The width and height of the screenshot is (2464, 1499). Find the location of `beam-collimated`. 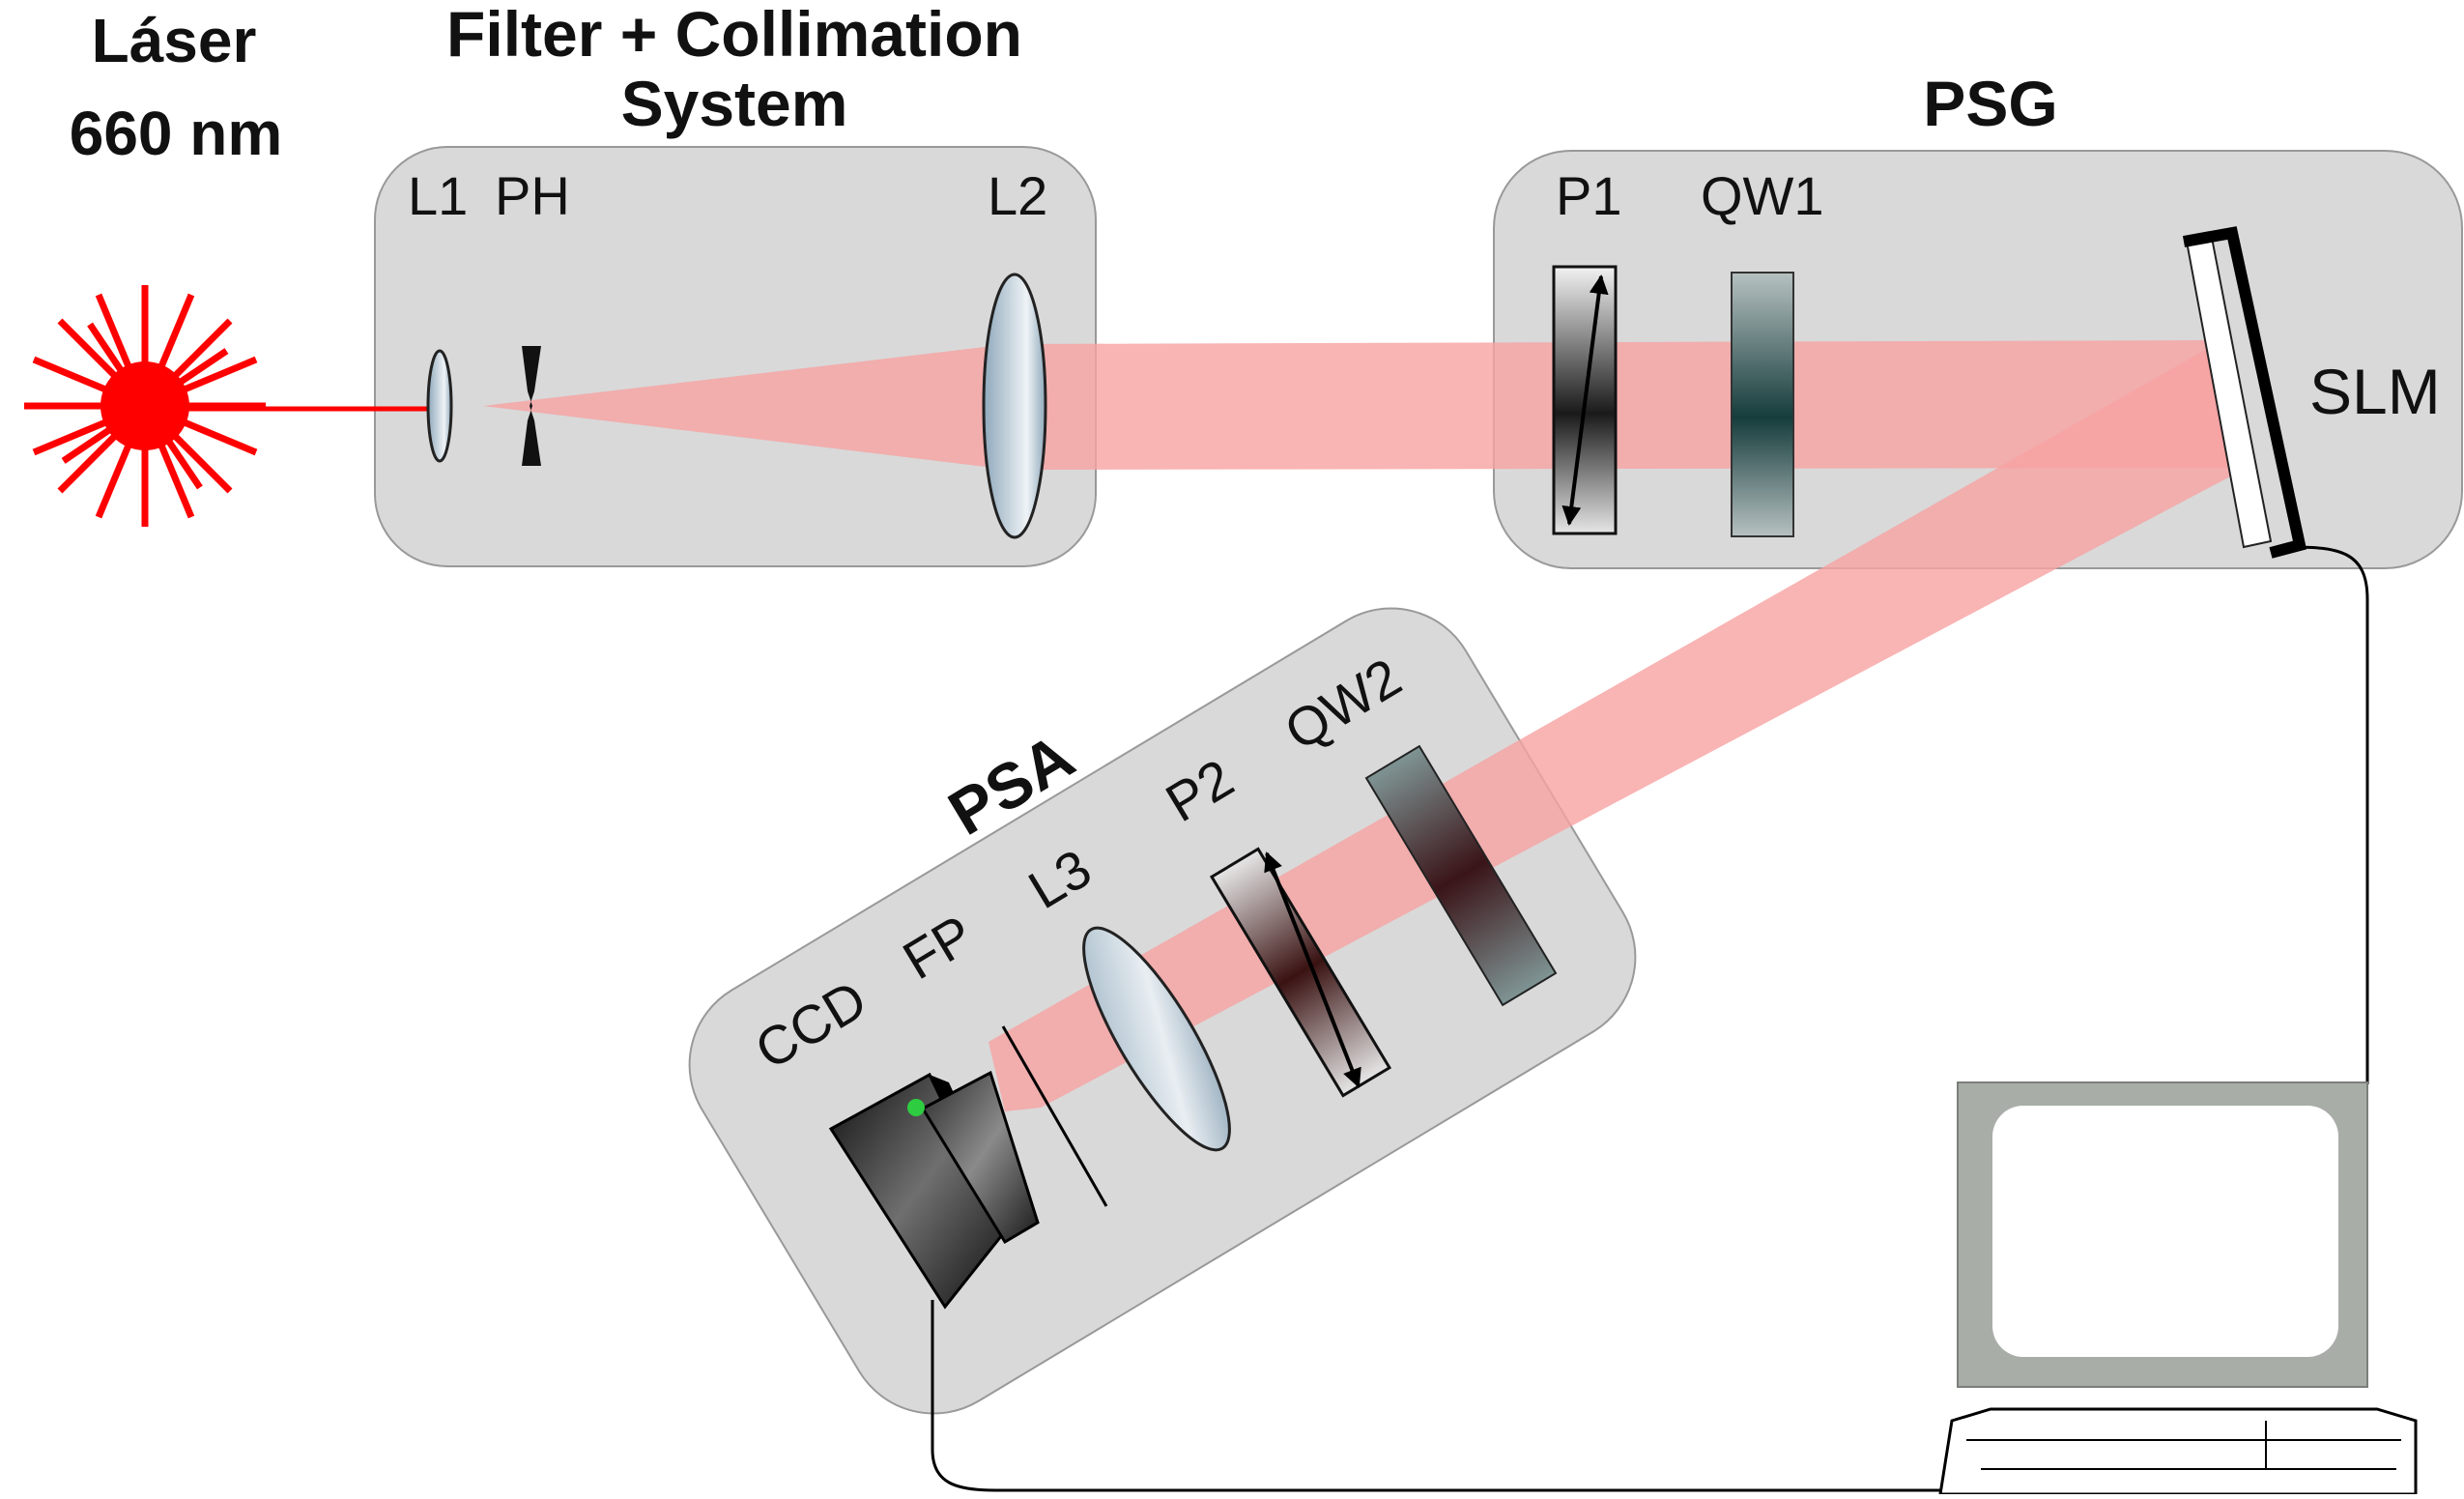

beam-collimated is located at coordinates (1626, 405).